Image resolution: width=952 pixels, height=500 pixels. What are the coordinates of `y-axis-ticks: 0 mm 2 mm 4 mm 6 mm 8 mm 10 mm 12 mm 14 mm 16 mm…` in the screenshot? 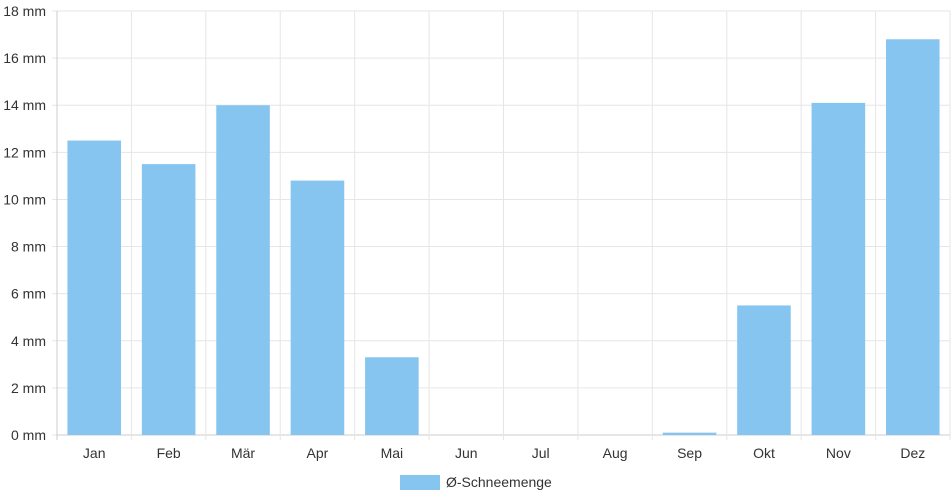 It's located at (24, 223).